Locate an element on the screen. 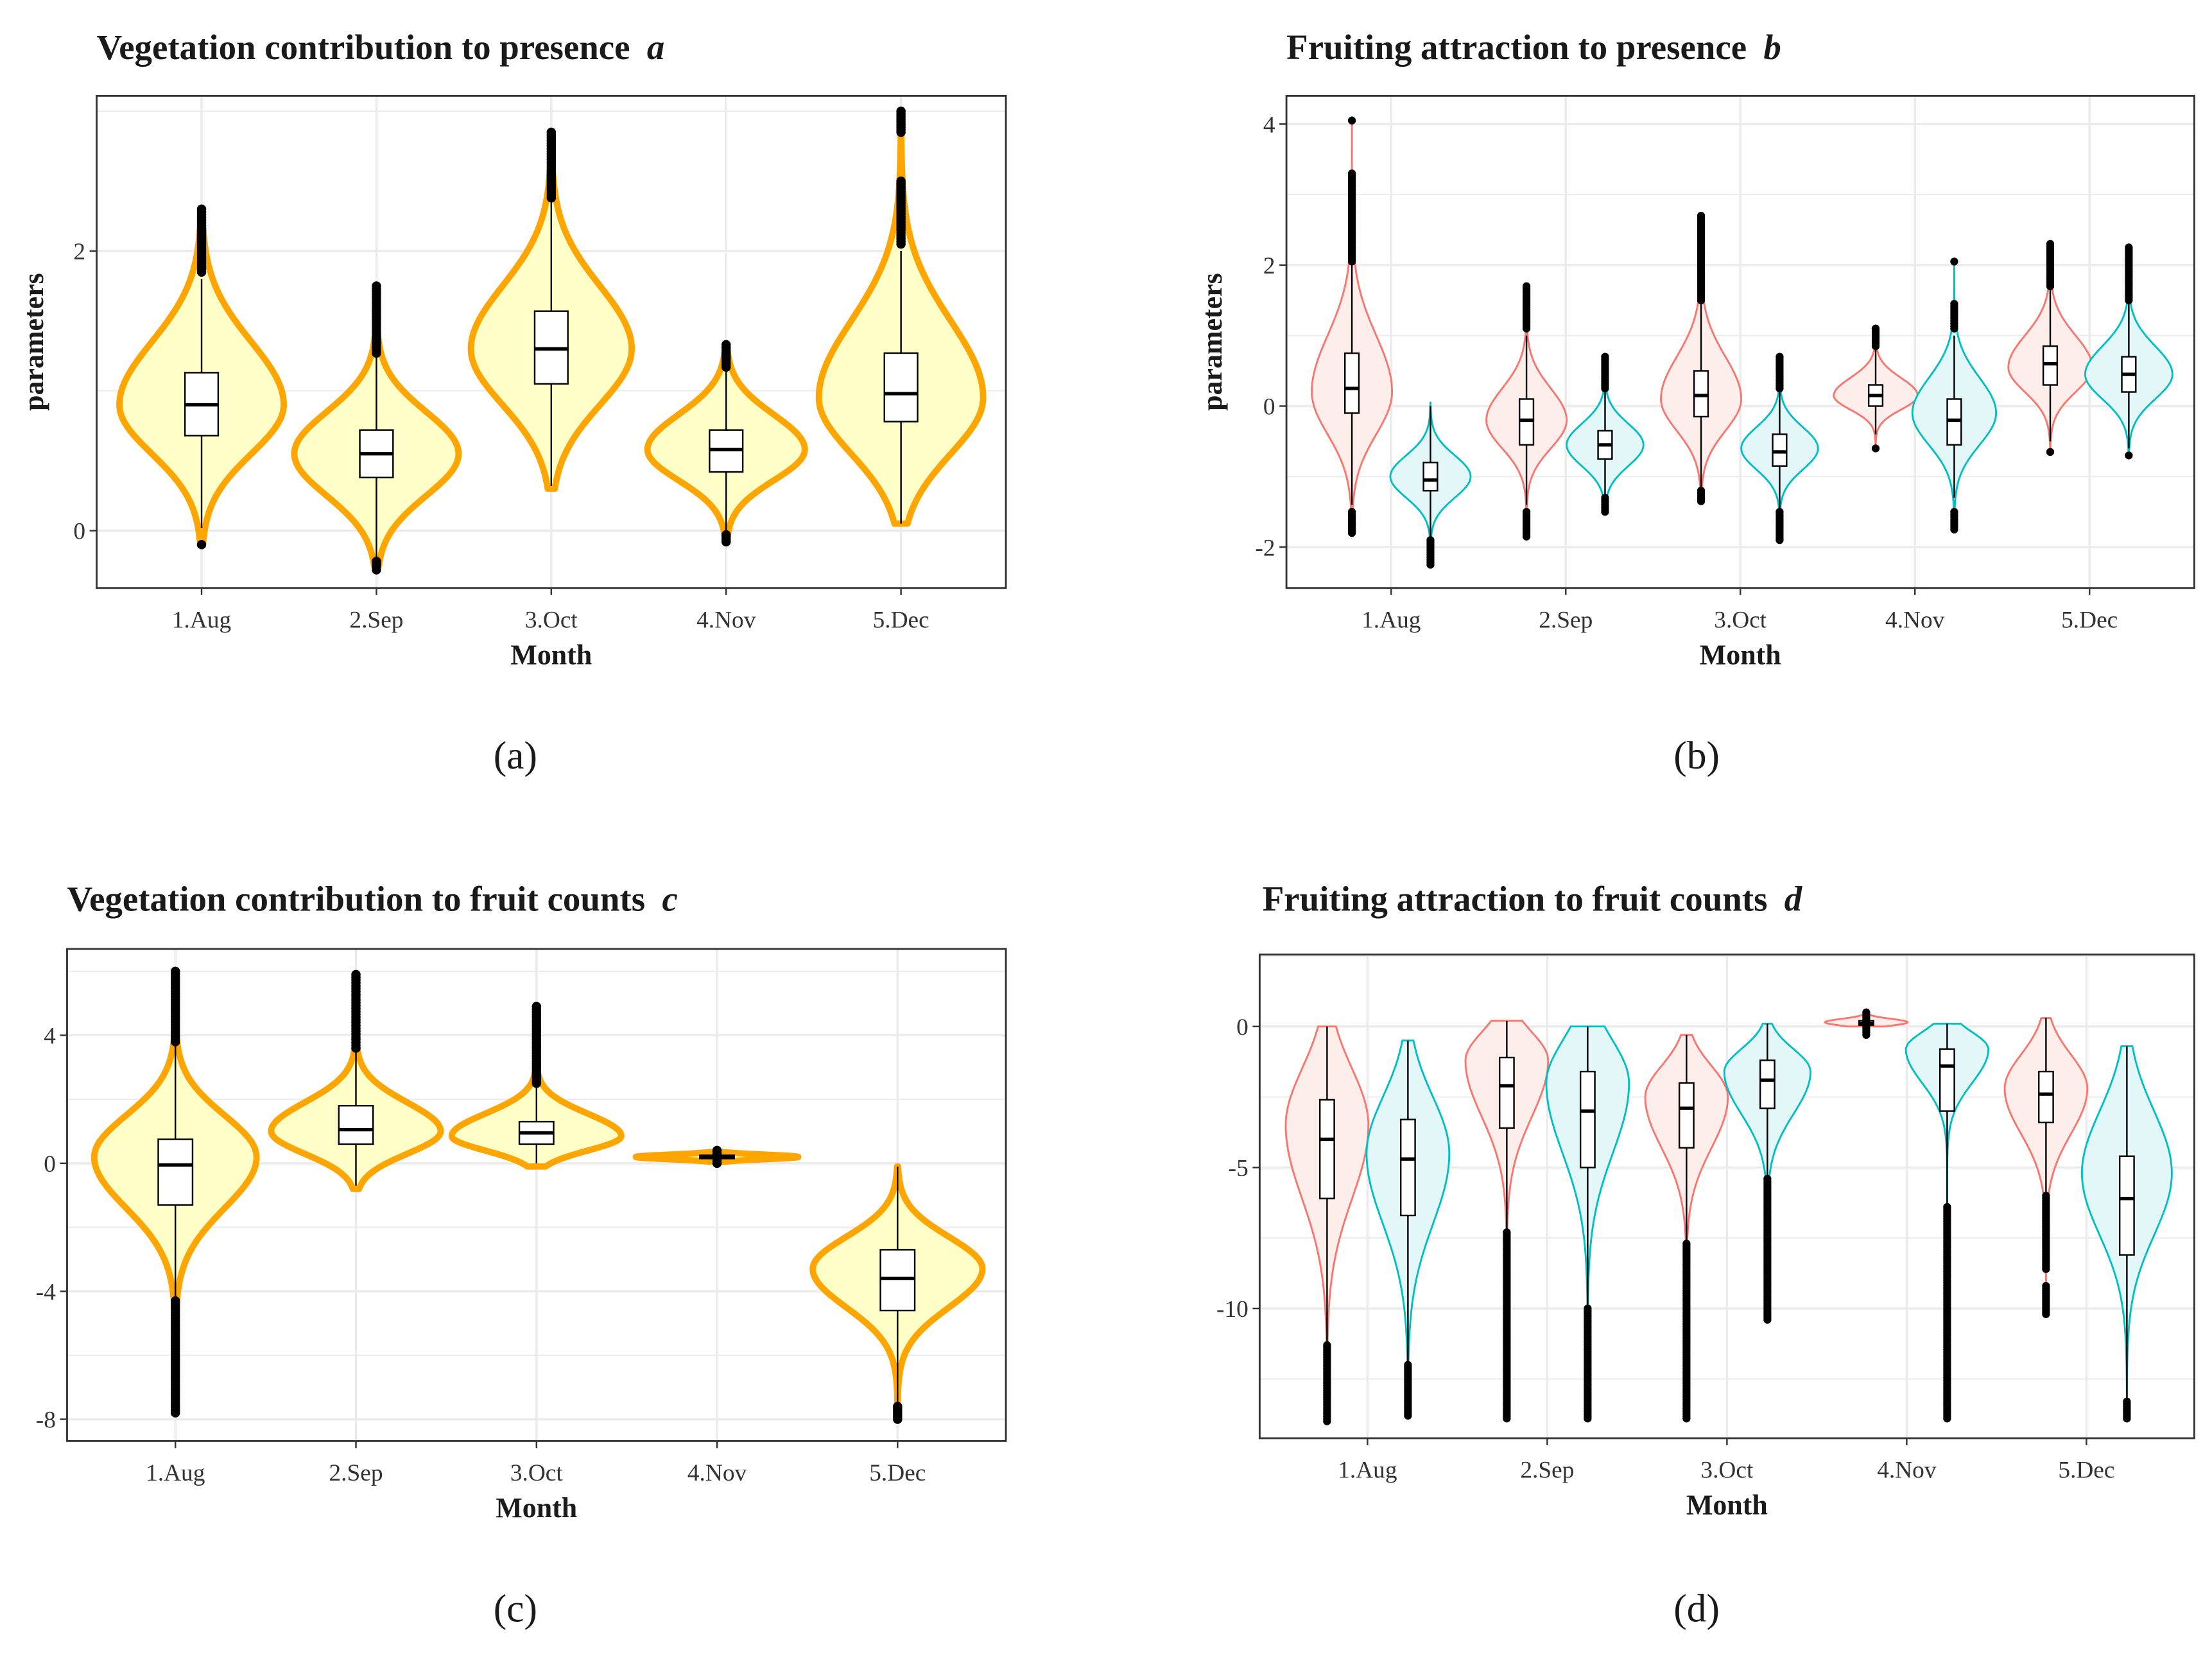 This screenshot has width=2212, height=1661. violin-3.Oct is located at coordinates (536, 1086).